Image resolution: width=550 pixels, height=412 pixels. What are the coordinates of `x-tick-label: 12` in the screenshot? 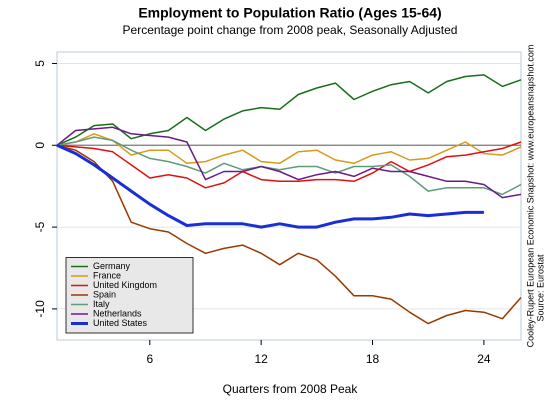 It's located at (261, 359).